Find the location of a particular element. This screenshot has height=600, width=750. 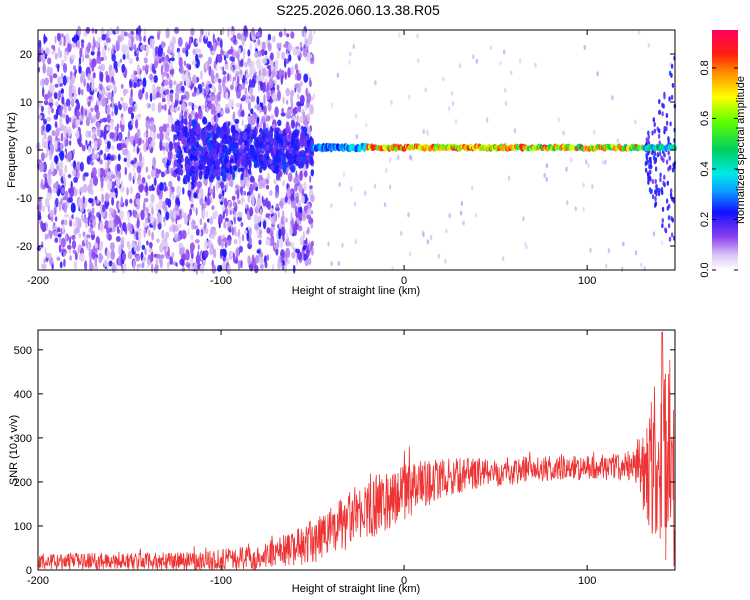

x-tick-label: -200 is located at coordinates (38, 281).